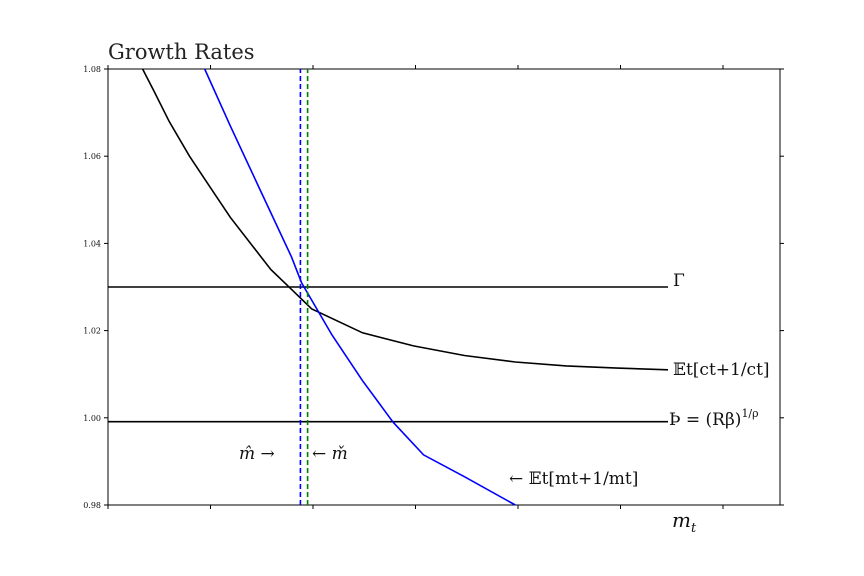 Image resolution: width=864 pixels, height=576 pixels. What do you see at coordinates (92, 331) in the screenshot?
I see `y-tick-label: 1.02` at bounding box center [92, 331].